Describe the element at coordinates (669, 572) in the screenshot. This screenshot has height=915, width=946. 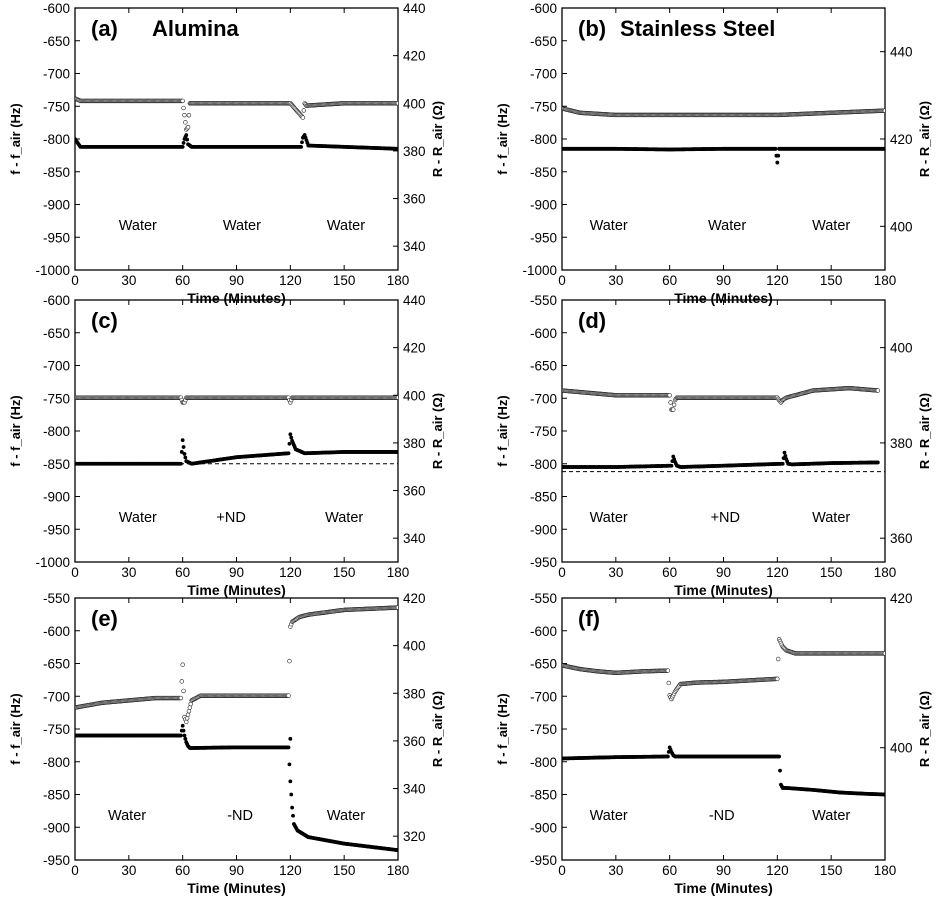
I see `x-tick-label: 60` at that location.